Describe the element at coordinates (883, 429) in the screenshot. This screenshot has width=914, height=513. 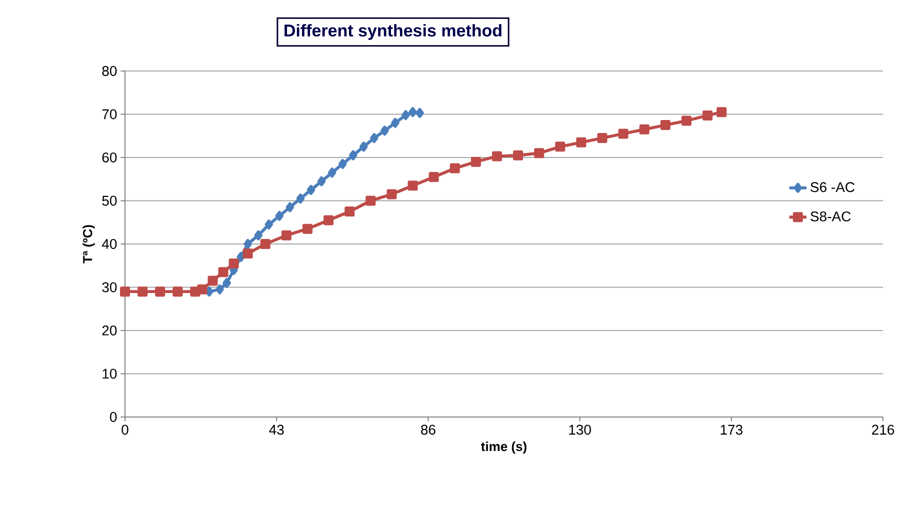
I see `x-tick-label: 216` at that location.